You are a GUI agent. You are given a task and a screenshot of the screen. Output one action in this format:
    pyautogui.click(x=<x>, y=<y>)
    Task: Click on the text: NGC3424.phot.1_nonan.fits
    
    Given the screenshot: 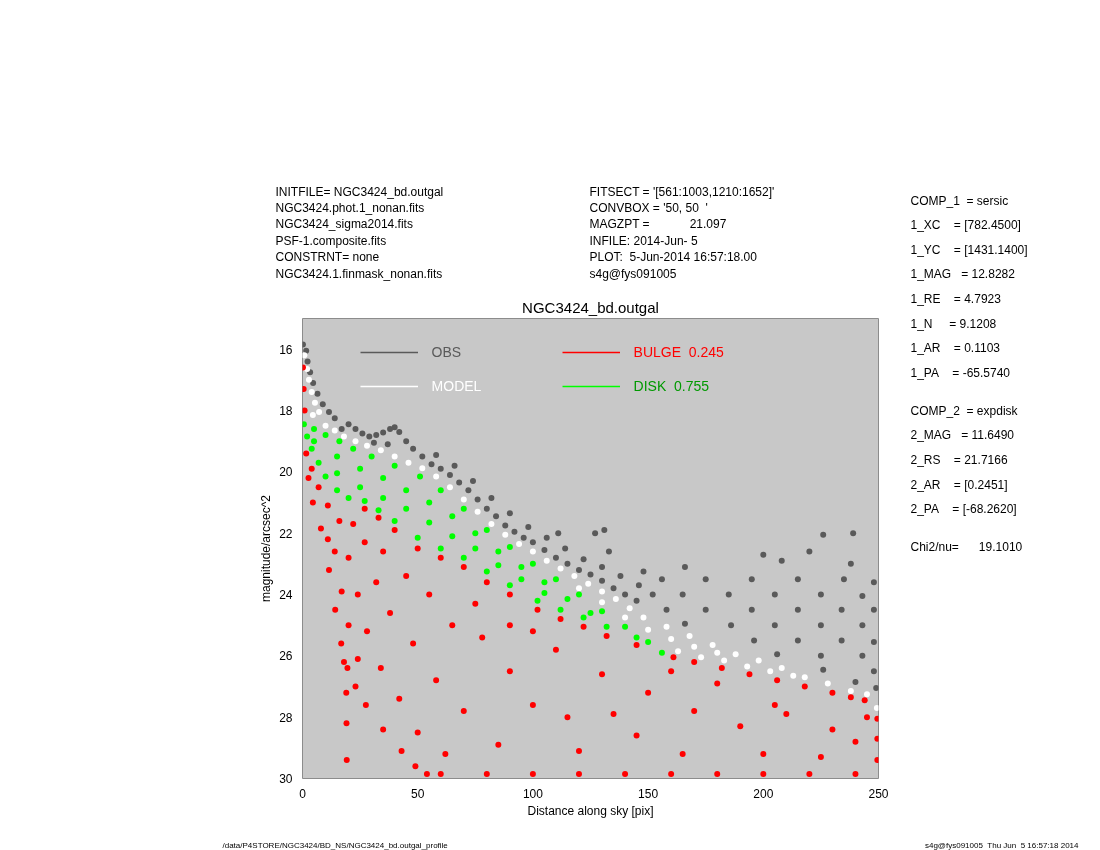 What is the action you would take?
    pyautogui.click(x=350, y=207)
    